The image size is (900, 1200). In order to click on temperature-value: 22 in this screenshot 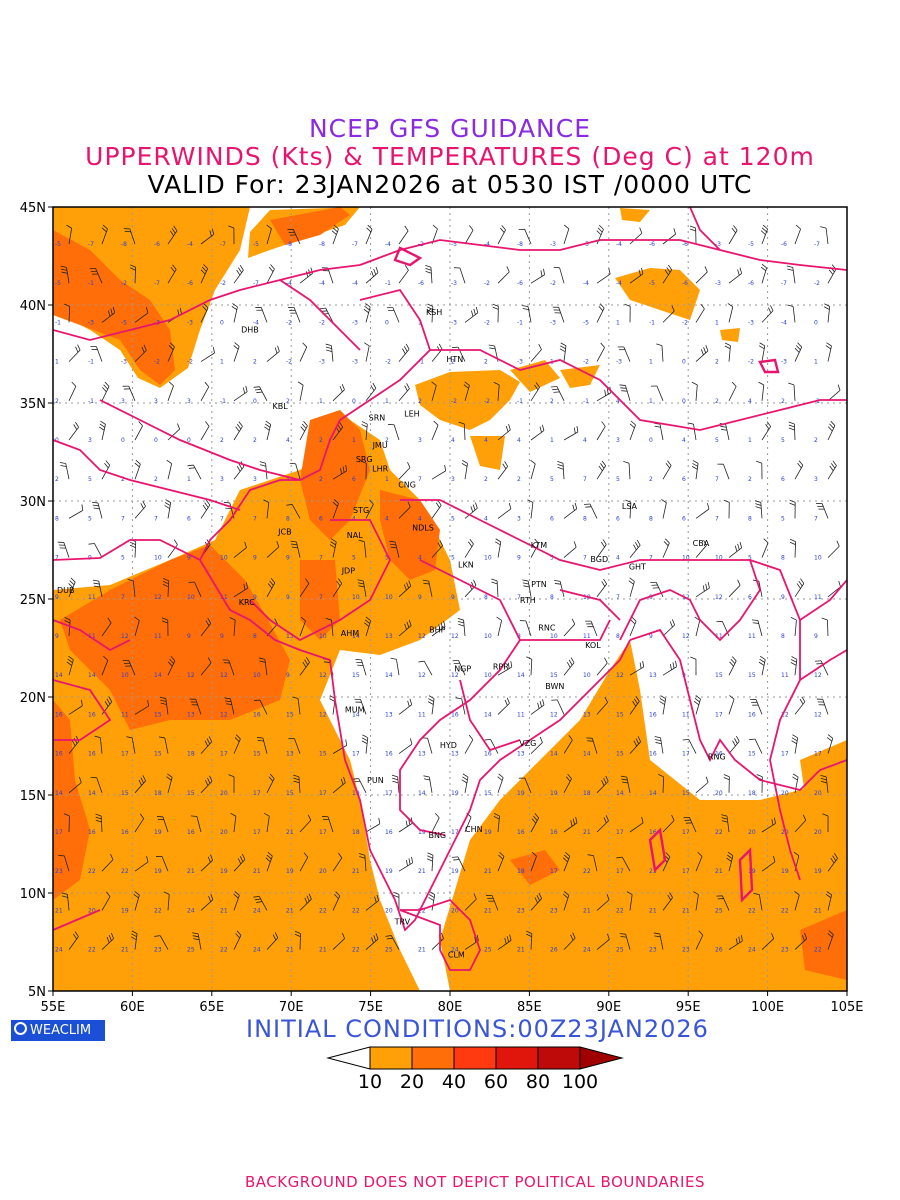, I will do `click(587, 871)`.